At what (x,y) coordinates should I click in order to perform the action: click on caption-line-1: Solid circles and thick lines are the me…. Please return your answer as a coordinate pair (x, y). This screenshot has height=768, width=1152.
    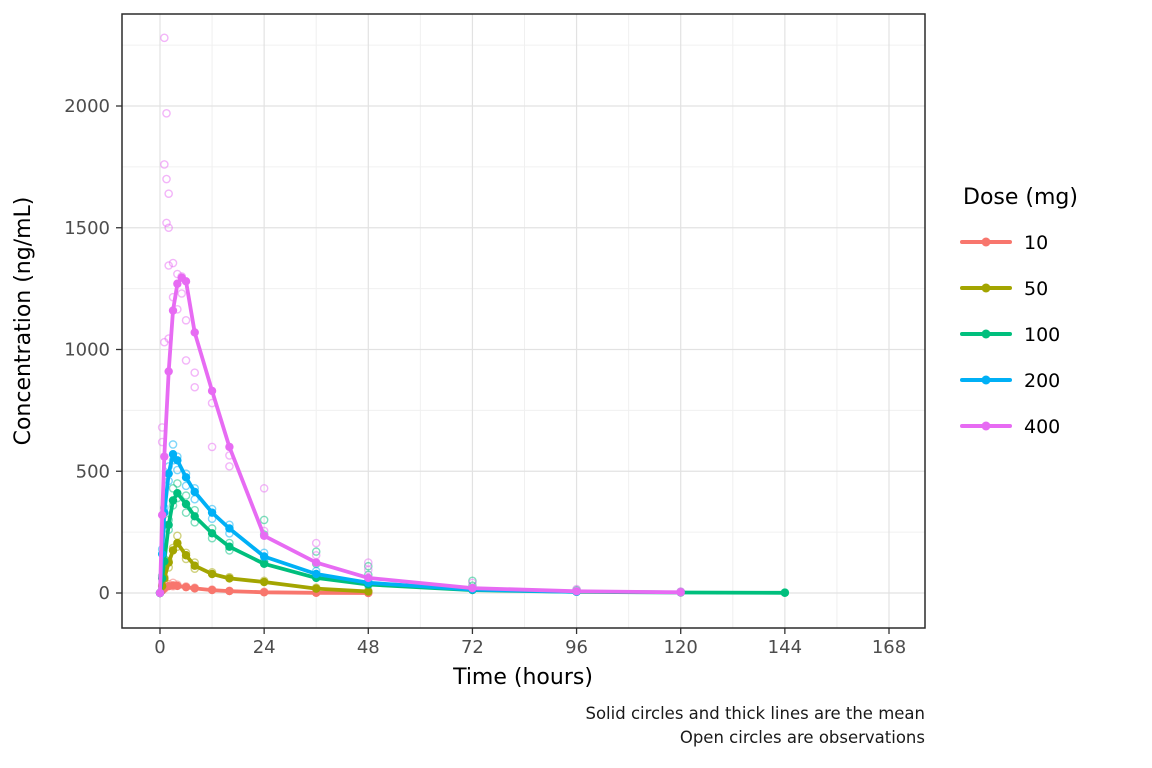
    Looking at the image, I should click on (755, 713).